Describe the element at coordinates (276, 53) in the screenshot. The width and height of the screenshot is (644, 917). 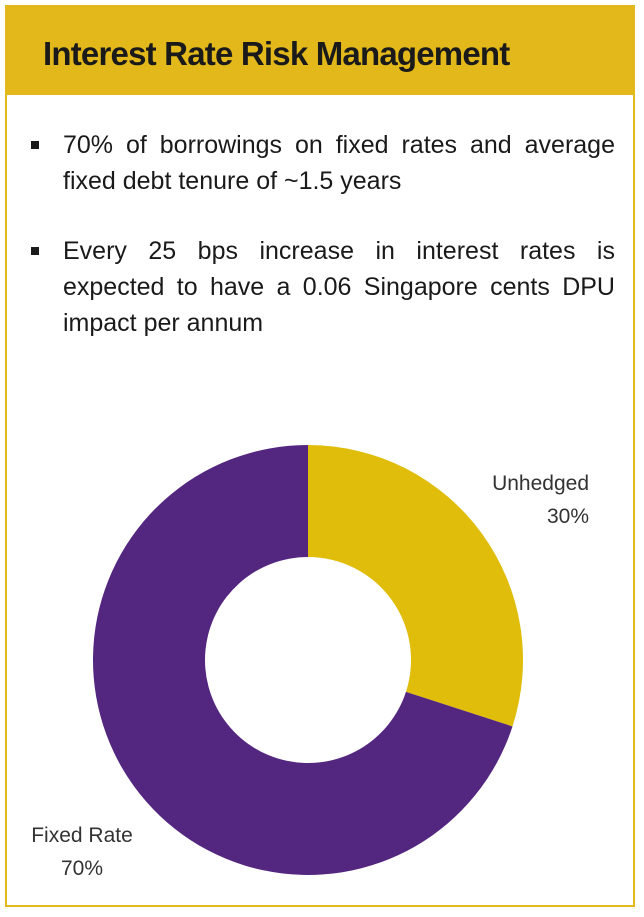
I see `page-title: Interest Rate Risk Management` at that location.